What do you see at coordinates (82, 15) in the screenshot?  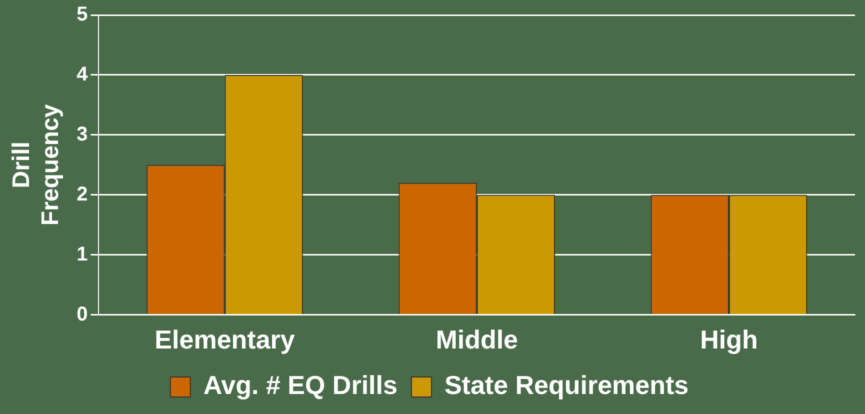 I see `y-tick-label: 5` at bounding box center [82, 15].